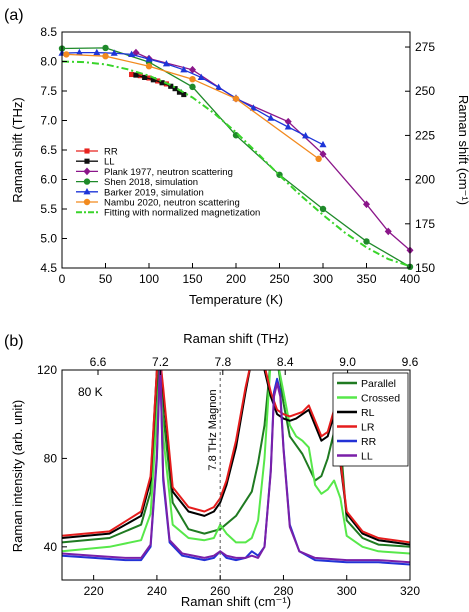  Describe the element at coordinates (425, 91) in the screenshot. I see `y2-tick-label-a: 250` at that location.